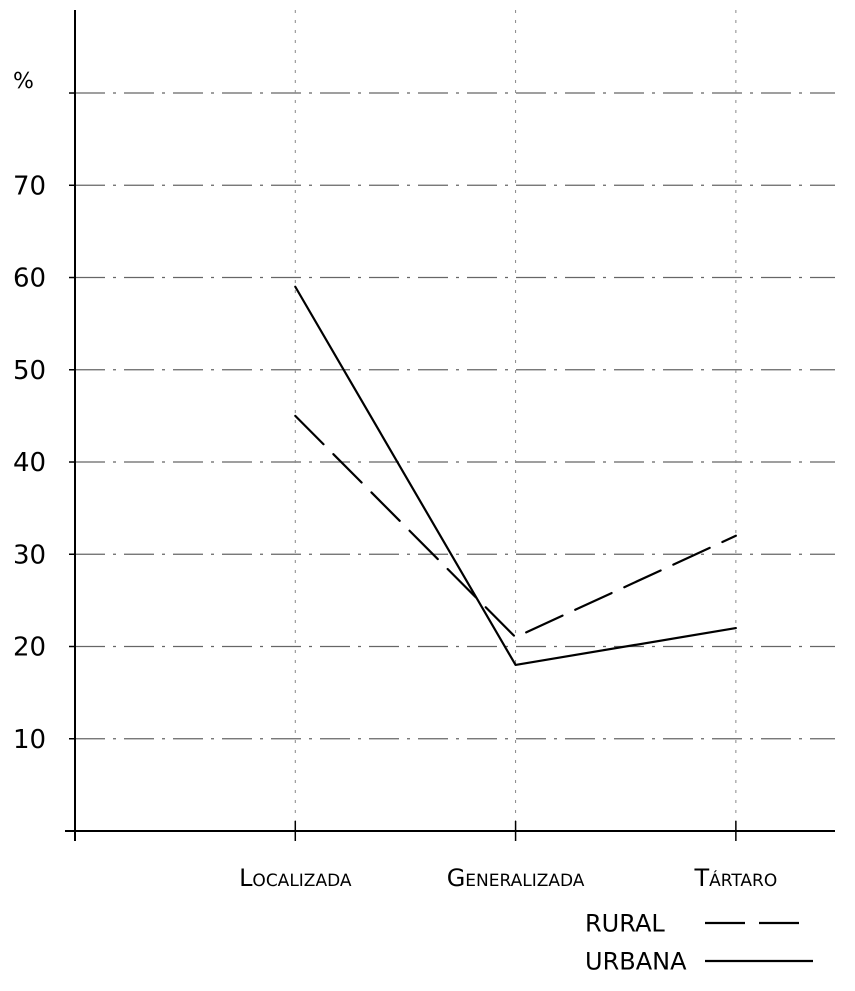 The image size is (855, 991). Describe the element at coordinates (735, 878) in the screenshot. I see `x-tick-label: Tártaro` at that location.